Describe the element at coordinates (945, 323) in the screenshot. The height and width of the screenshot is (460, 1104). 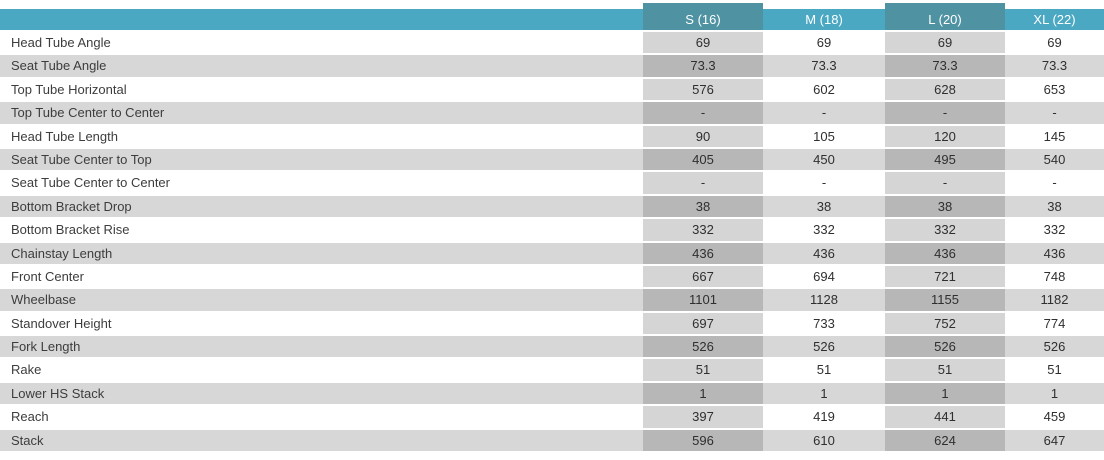
I see `value-cell: 752` at that location.